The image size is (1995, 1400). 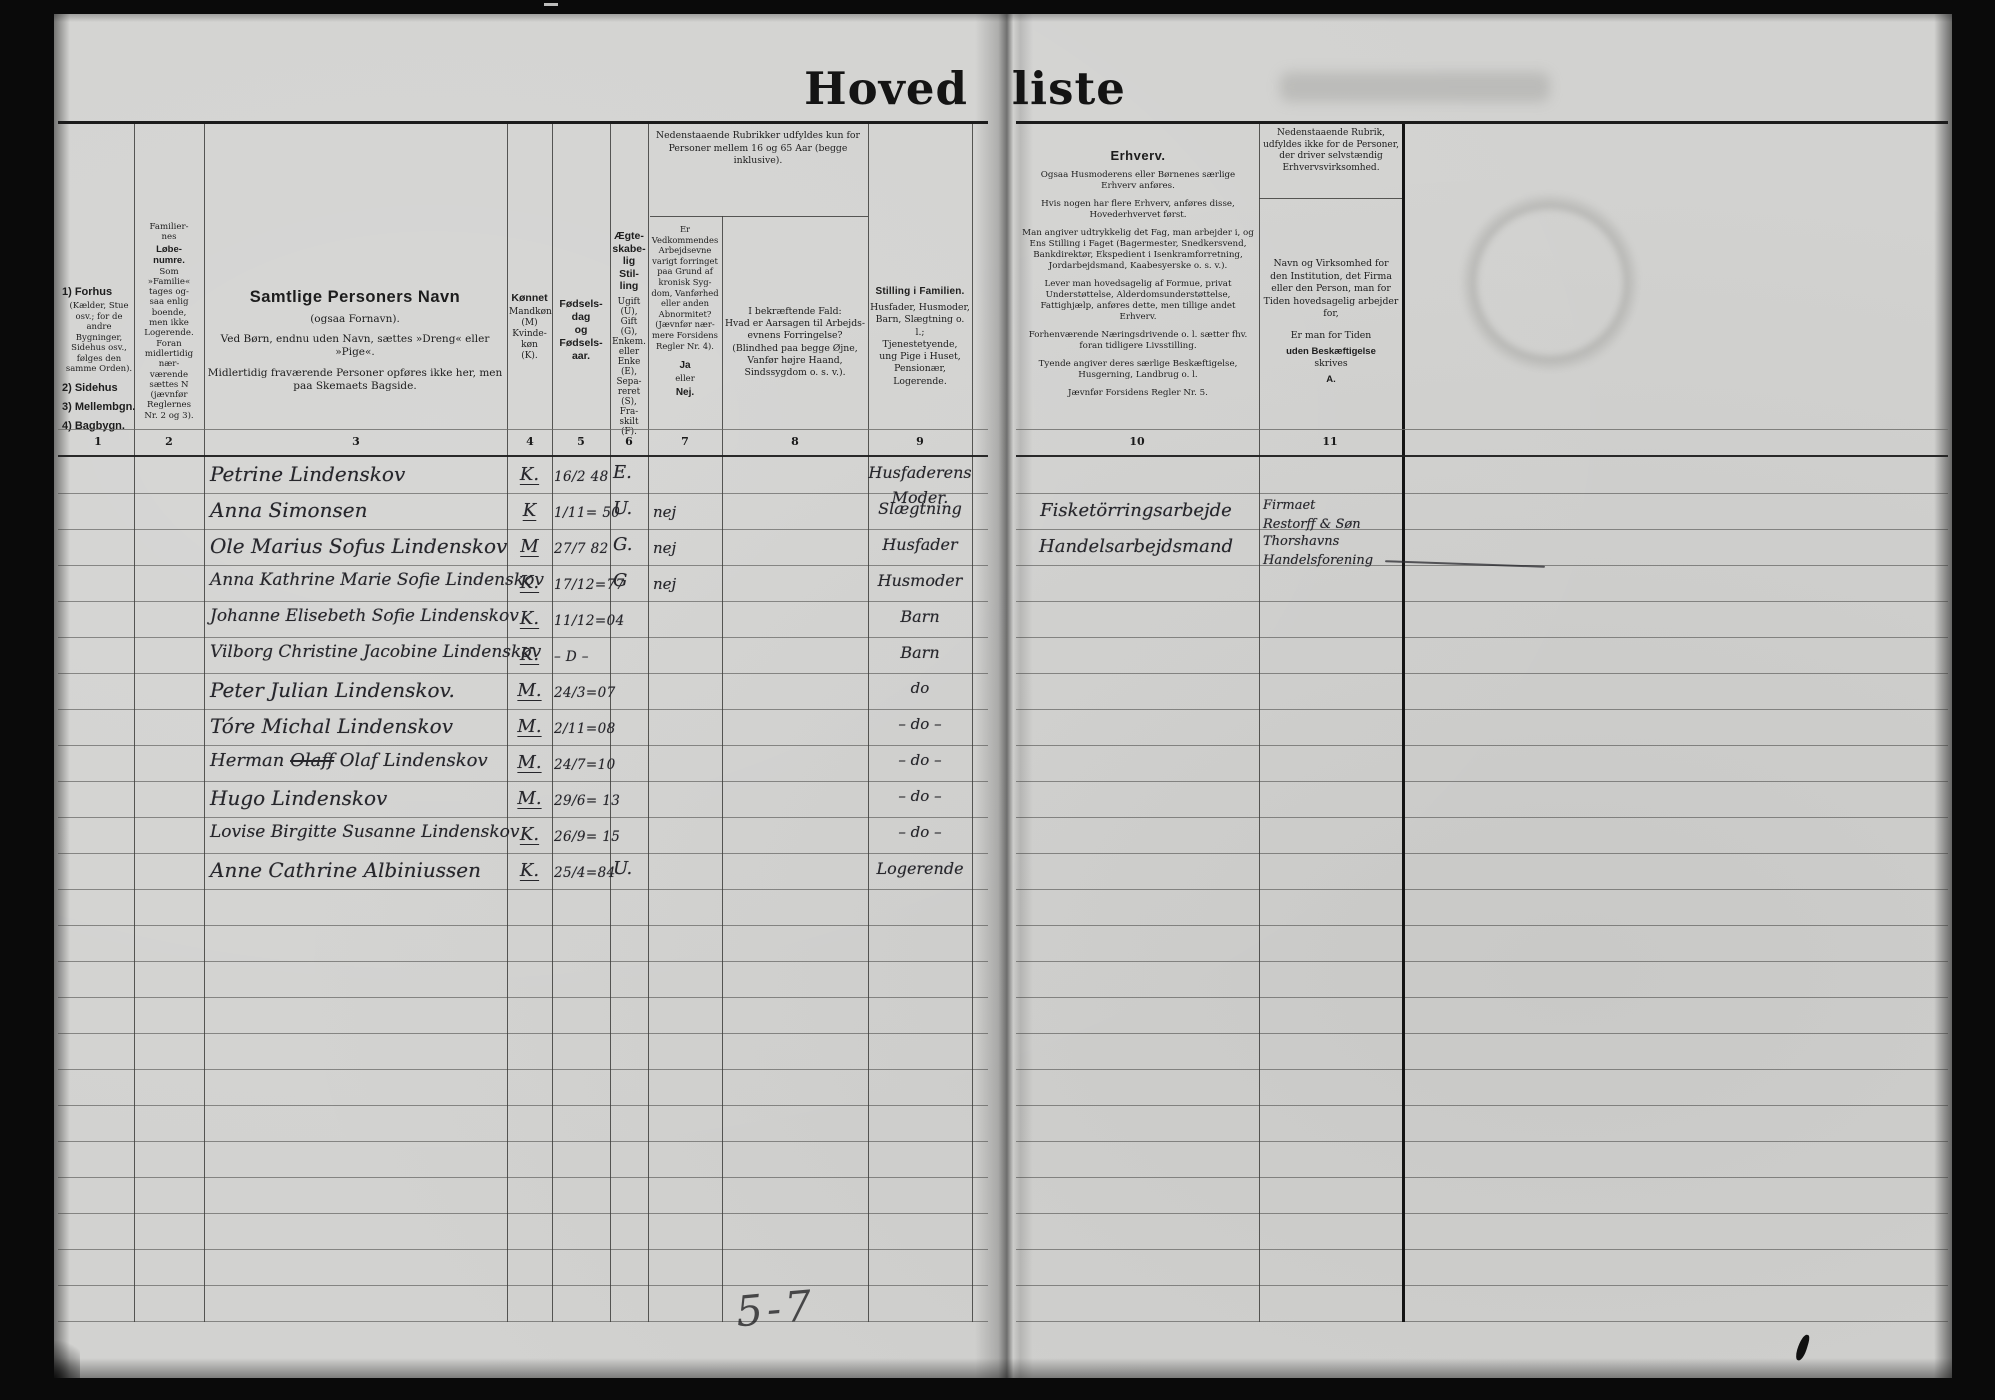 I want to click on entry-name: Petrine Lindenskov, so click(x=308, y=474).